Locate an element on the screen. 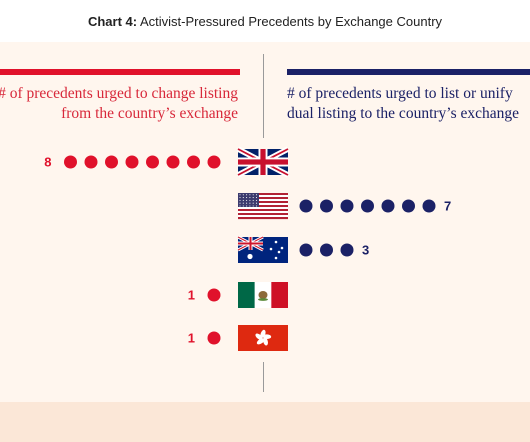 This screenshot has height=442, width=530. hong-kong-flag is located at coordinates (263, 338).